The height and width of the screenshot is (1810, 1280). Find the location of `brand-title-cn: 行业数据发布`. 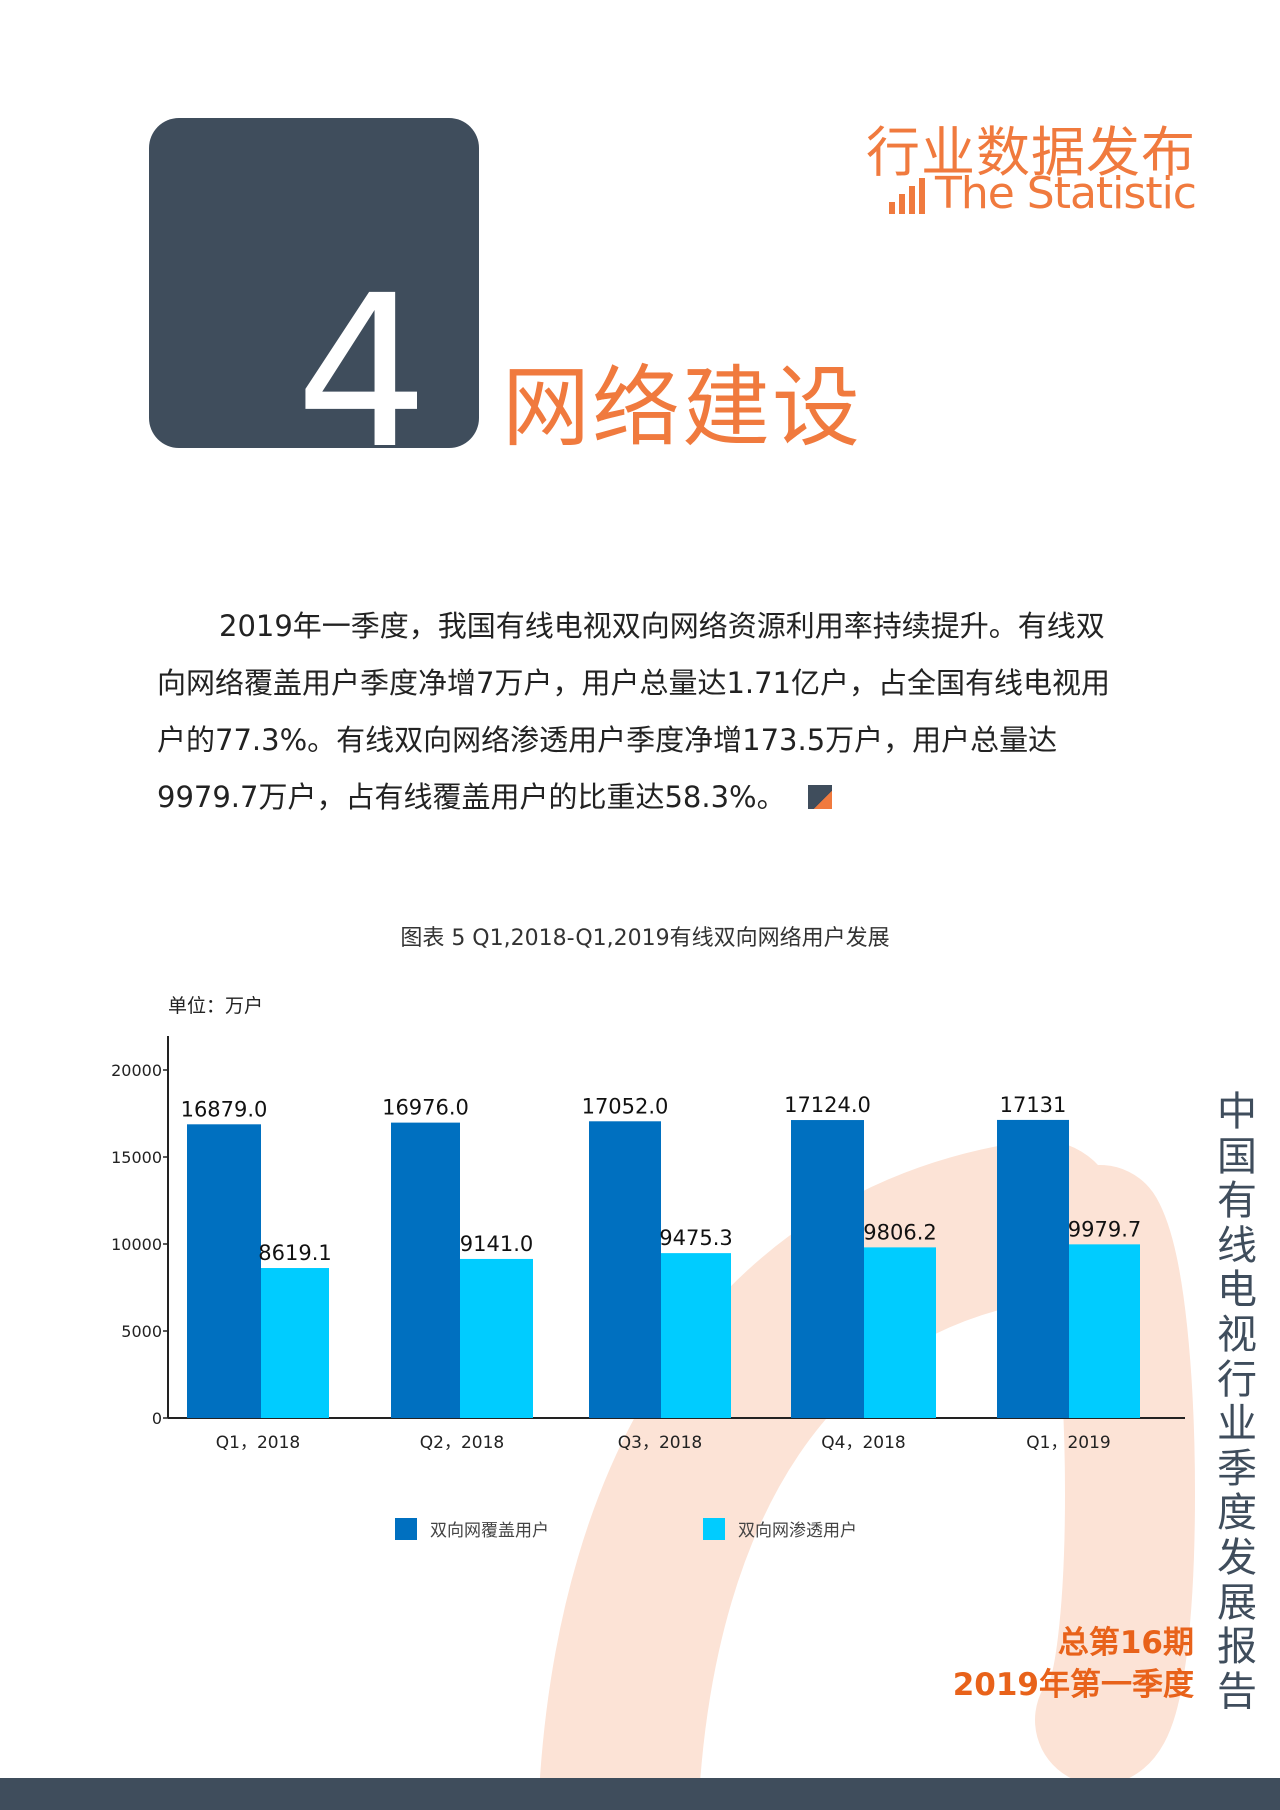

brand-title-cn: 行业数据发布 is located at coordinates (1031, 152).